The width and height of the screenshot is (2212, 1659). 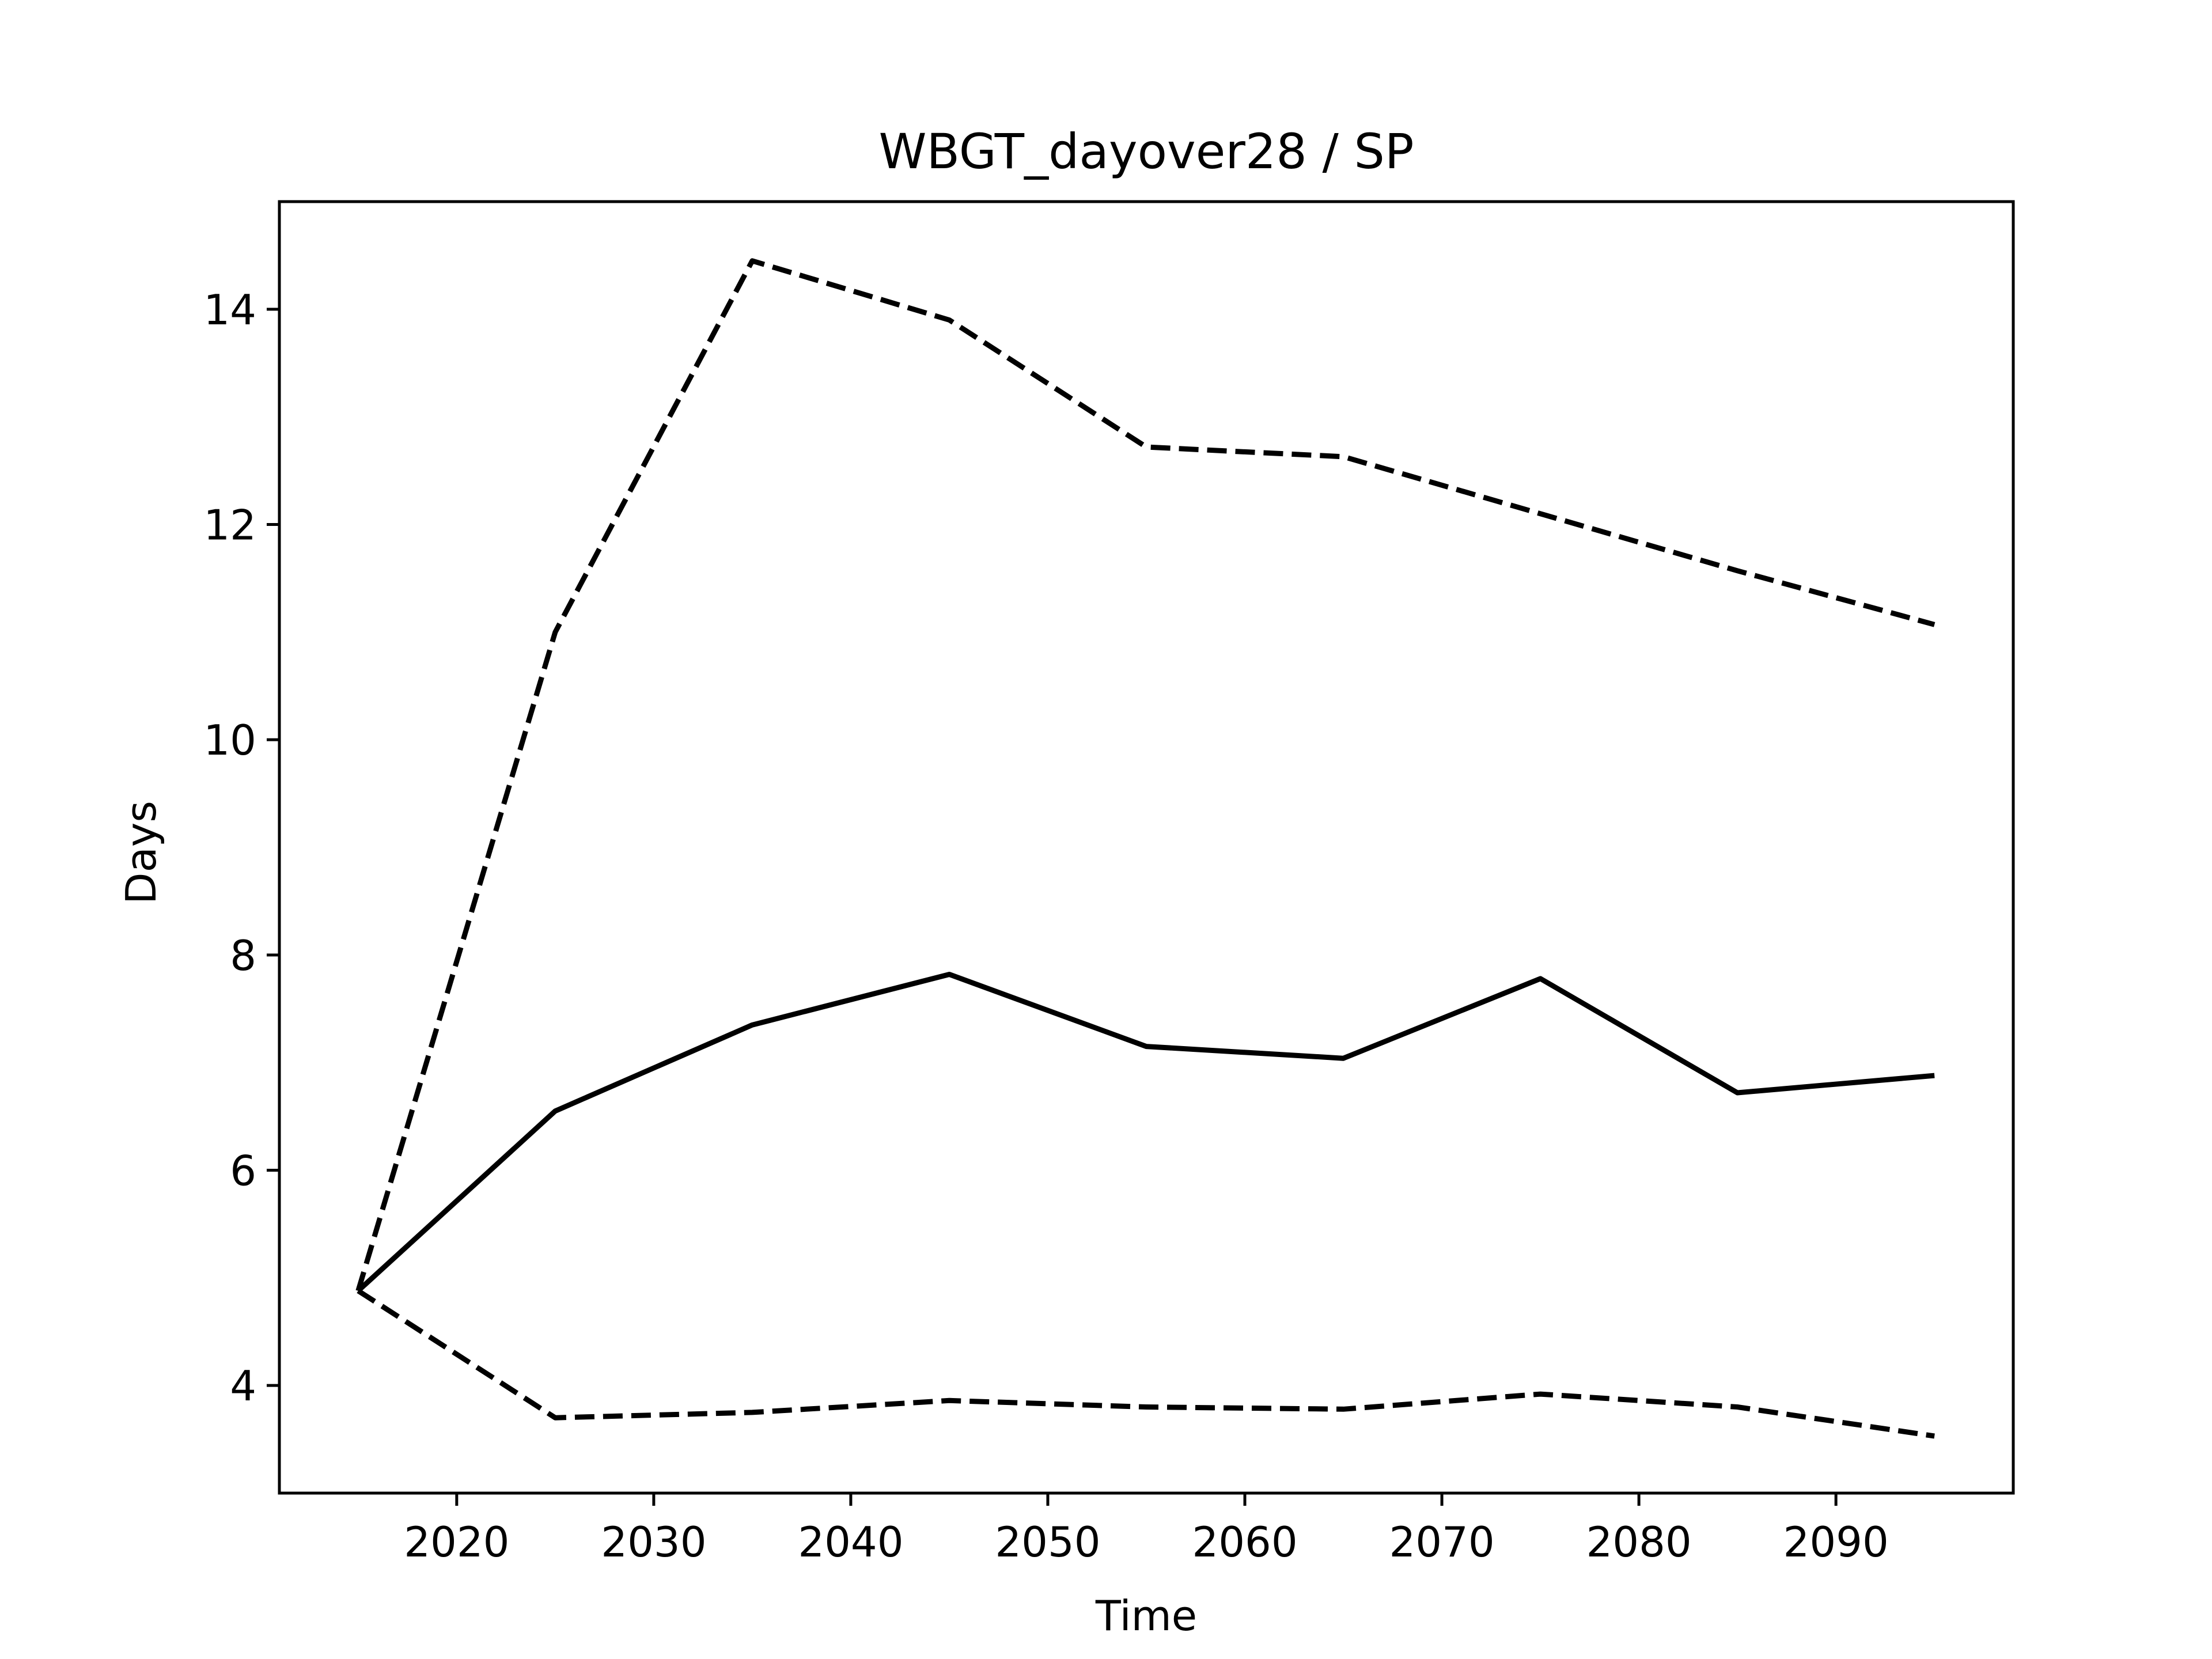 I want to click on x-tick-label: 2070, so click(x=1441, y=1542).